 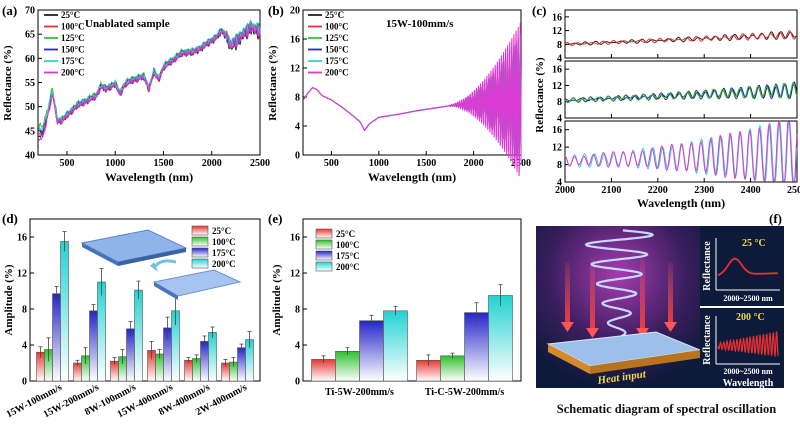 I want to click on panel-c-frame-middle, so click(x=681, y=89).